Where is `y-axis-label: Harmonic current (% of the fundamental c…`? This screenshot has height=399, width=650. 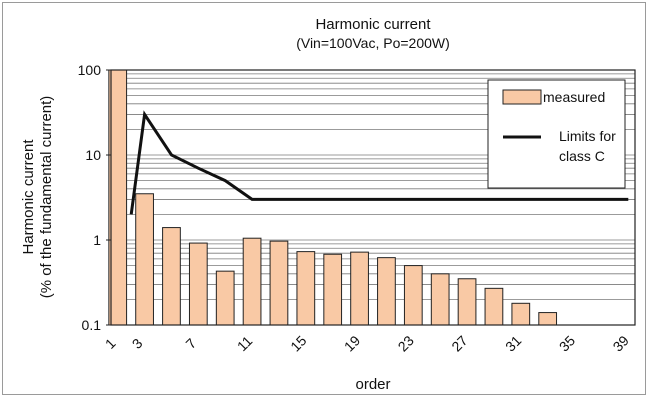 y-axis-label: Harmonic current (% of the fundamental c… is located at coordinates (37, 197).